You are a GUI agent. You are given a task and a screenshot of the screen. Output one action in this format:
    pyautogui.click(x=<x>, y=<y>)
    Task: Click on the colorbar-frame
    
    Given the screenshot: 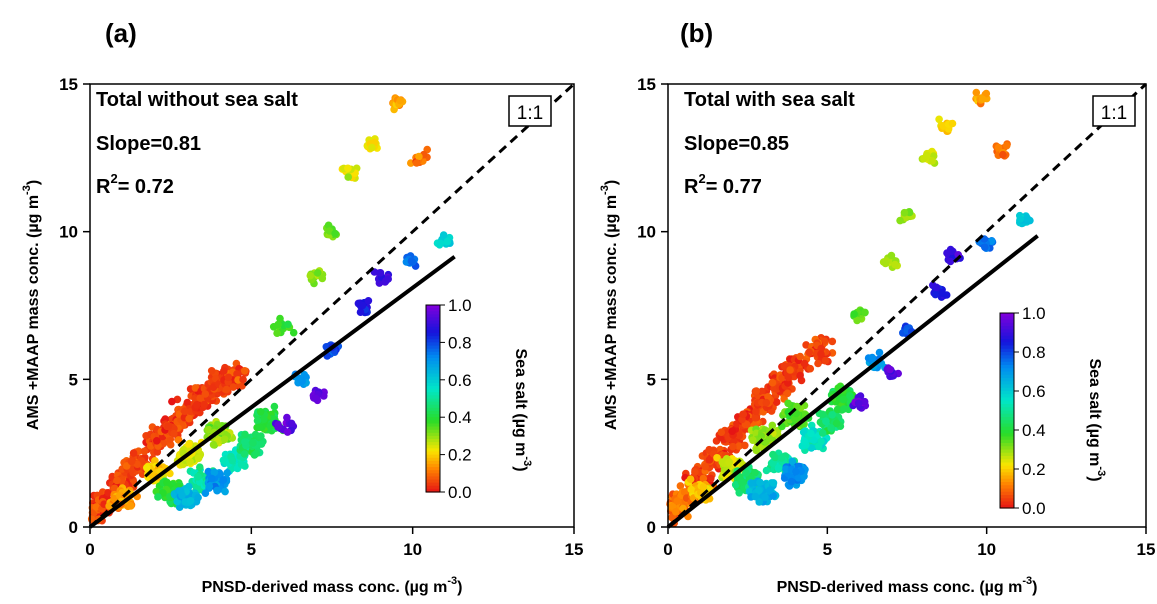 What is the action you would take?
    pyautogui.click(x=433, y=398)
    